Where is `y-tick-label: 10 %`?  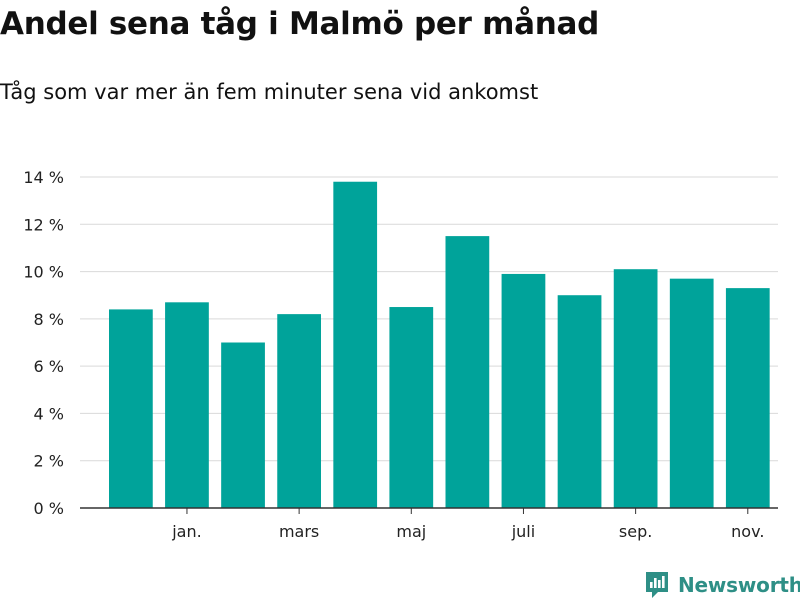
y-tick-label: 10 % is located at coordinates (43, 272).